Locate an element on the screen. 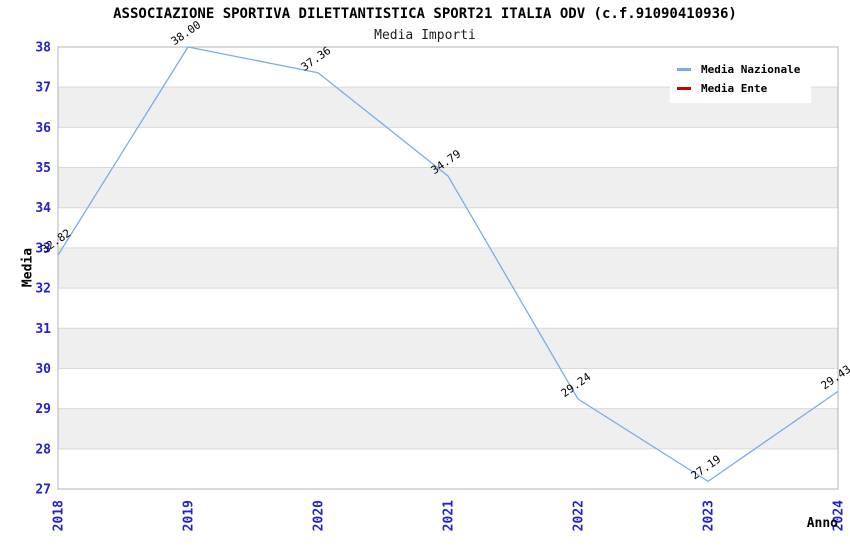 The height and width of the screenshot is (550, 850). legend-label: Media Nazionale is located at coordinates (751, 69).